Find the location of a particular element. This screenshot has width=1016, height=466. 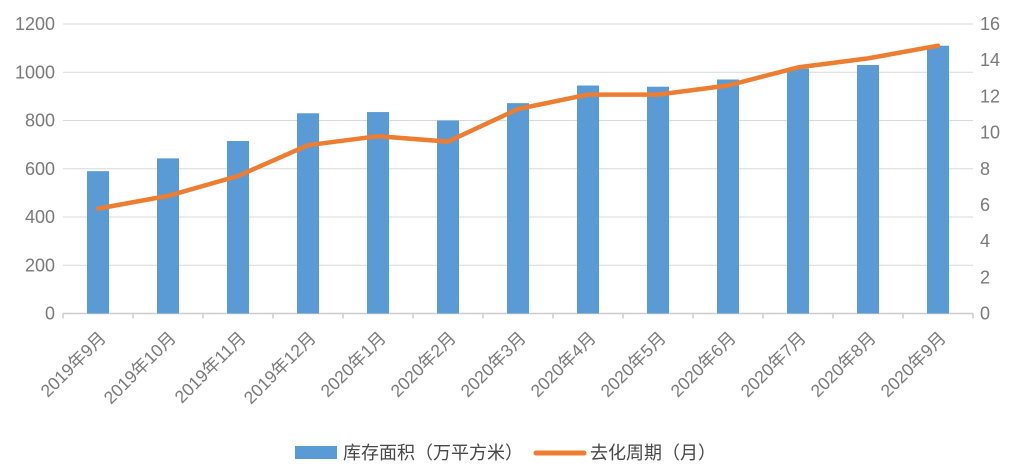

left-axis-tick-label: 800 is located at coordinates (40, 121).